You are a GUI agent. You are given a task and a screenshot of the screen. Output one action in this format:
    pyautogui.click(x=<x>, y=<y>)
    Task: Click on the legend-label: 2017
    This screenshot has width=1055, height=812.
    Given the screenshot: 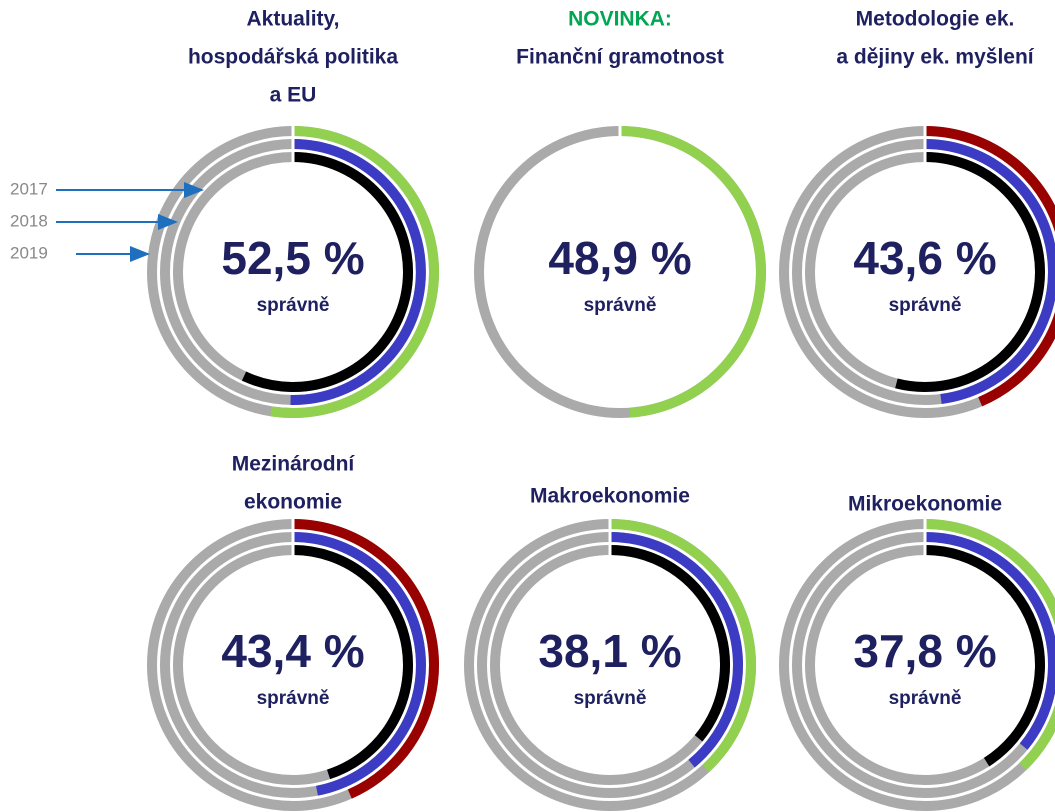 What is the action you would take?
    pyautogui.click(x=29, y=188)
    